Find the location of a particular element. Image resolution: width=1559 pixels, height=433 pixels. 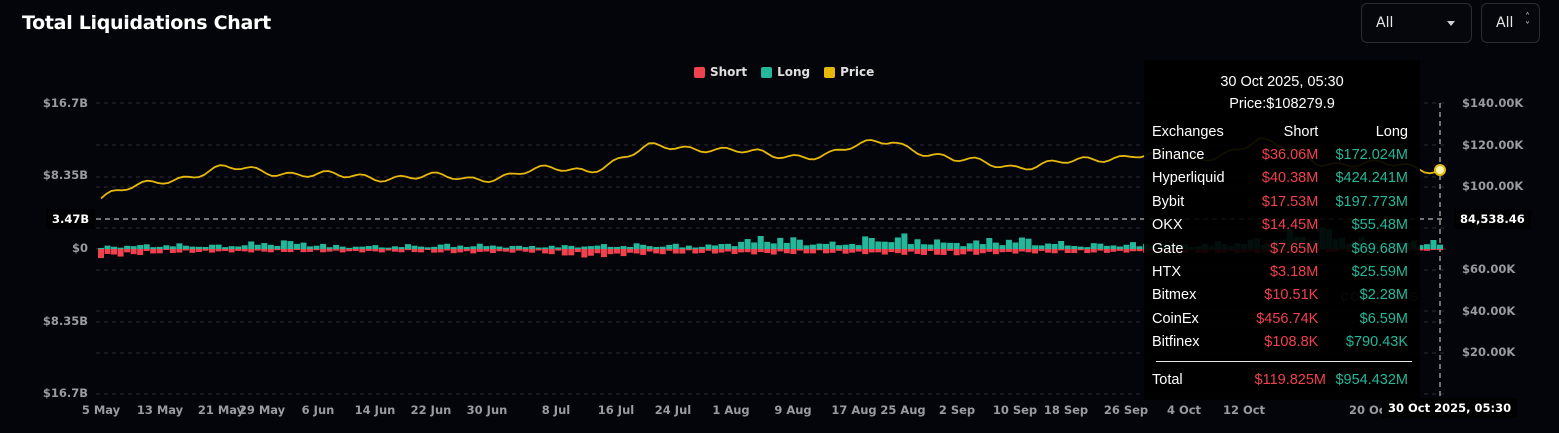

tooltip-row: OKX $14.45M $55.48M is located at coordinates (1280, 225).